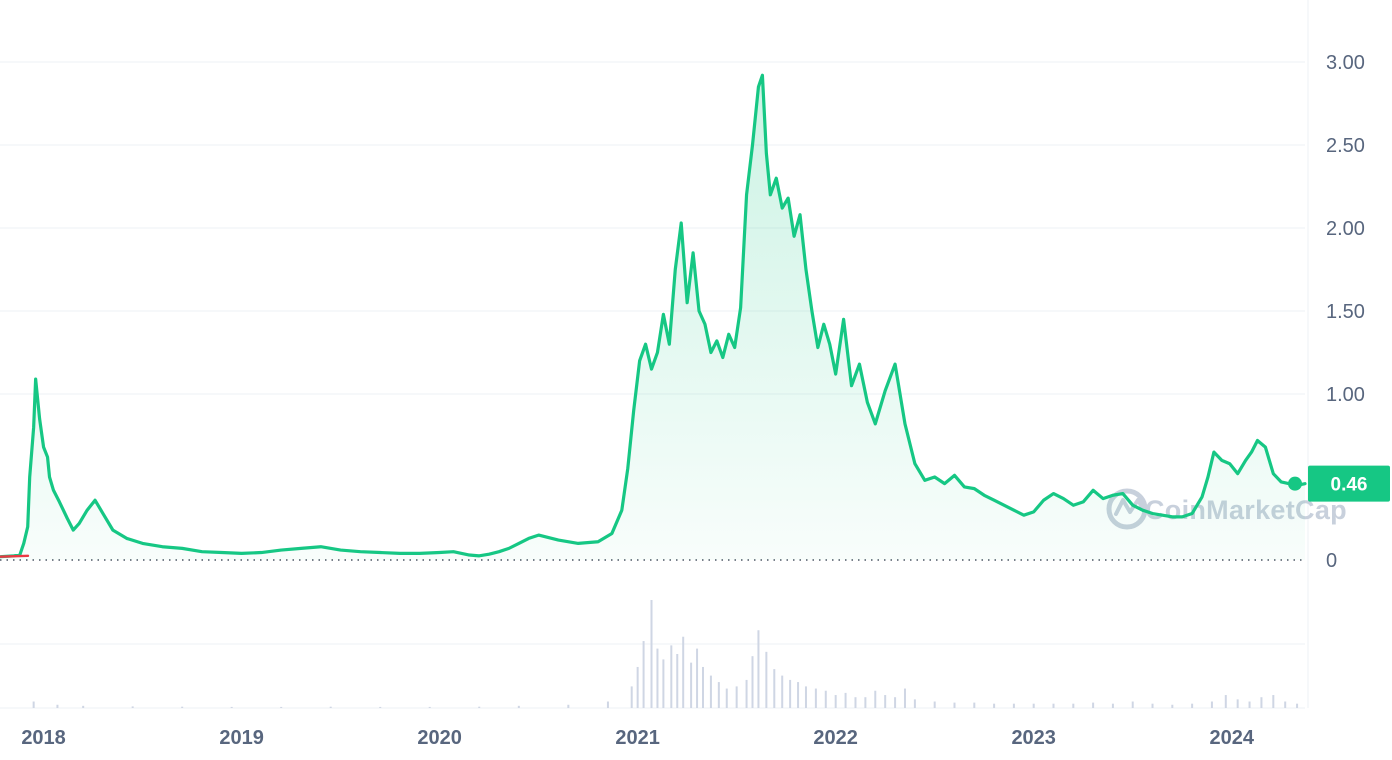 The height and width of the screenshot is (760, 1392). Describe the element at coordinates (1295, 483) in the screenshot. I see `current-price-dot` at that location.